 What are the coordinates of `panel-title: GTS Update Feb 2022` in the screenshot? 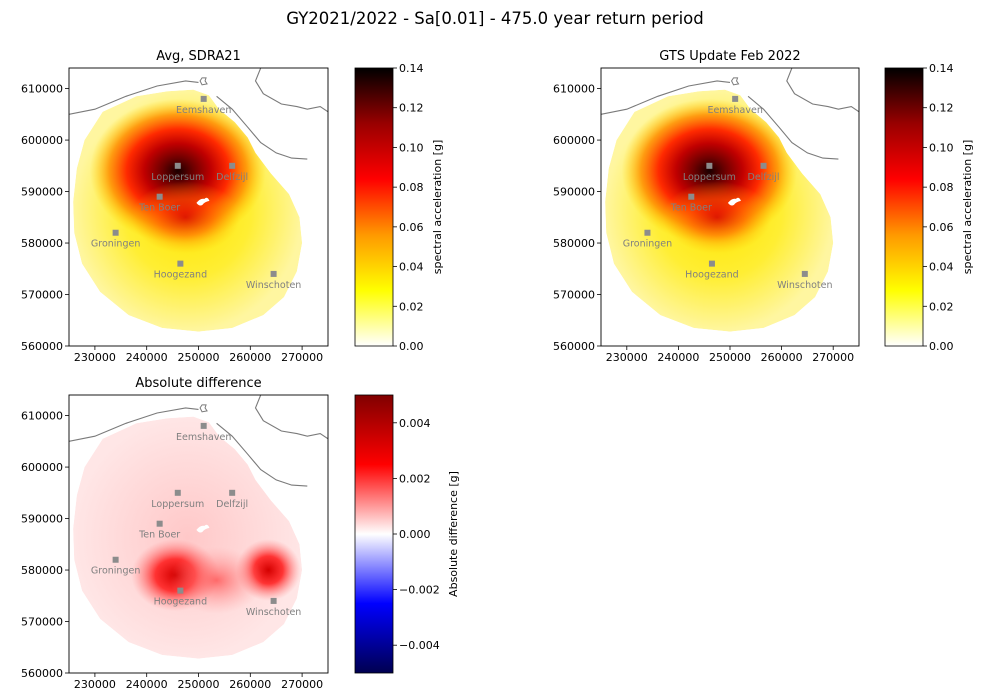 It's located at (729, 56).